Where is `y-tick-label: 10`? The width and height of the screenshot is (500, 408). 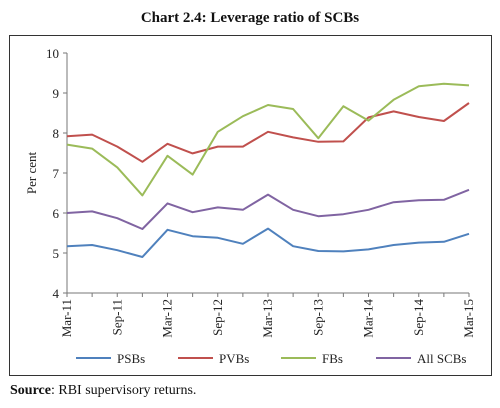 y-tick-label: 10 is located at coordinates (52, 53).